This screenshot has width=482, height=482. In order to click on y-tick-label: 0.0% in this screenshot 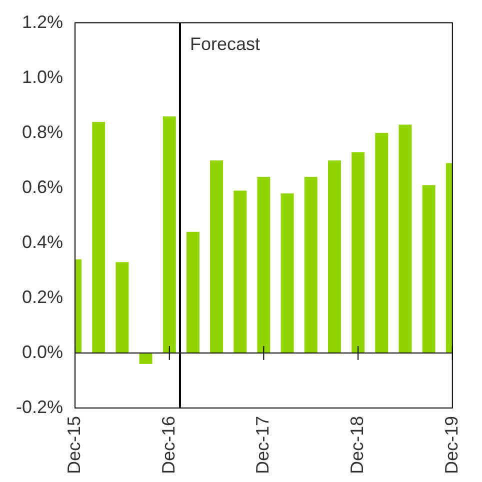, I will do `click(43, 352)`.